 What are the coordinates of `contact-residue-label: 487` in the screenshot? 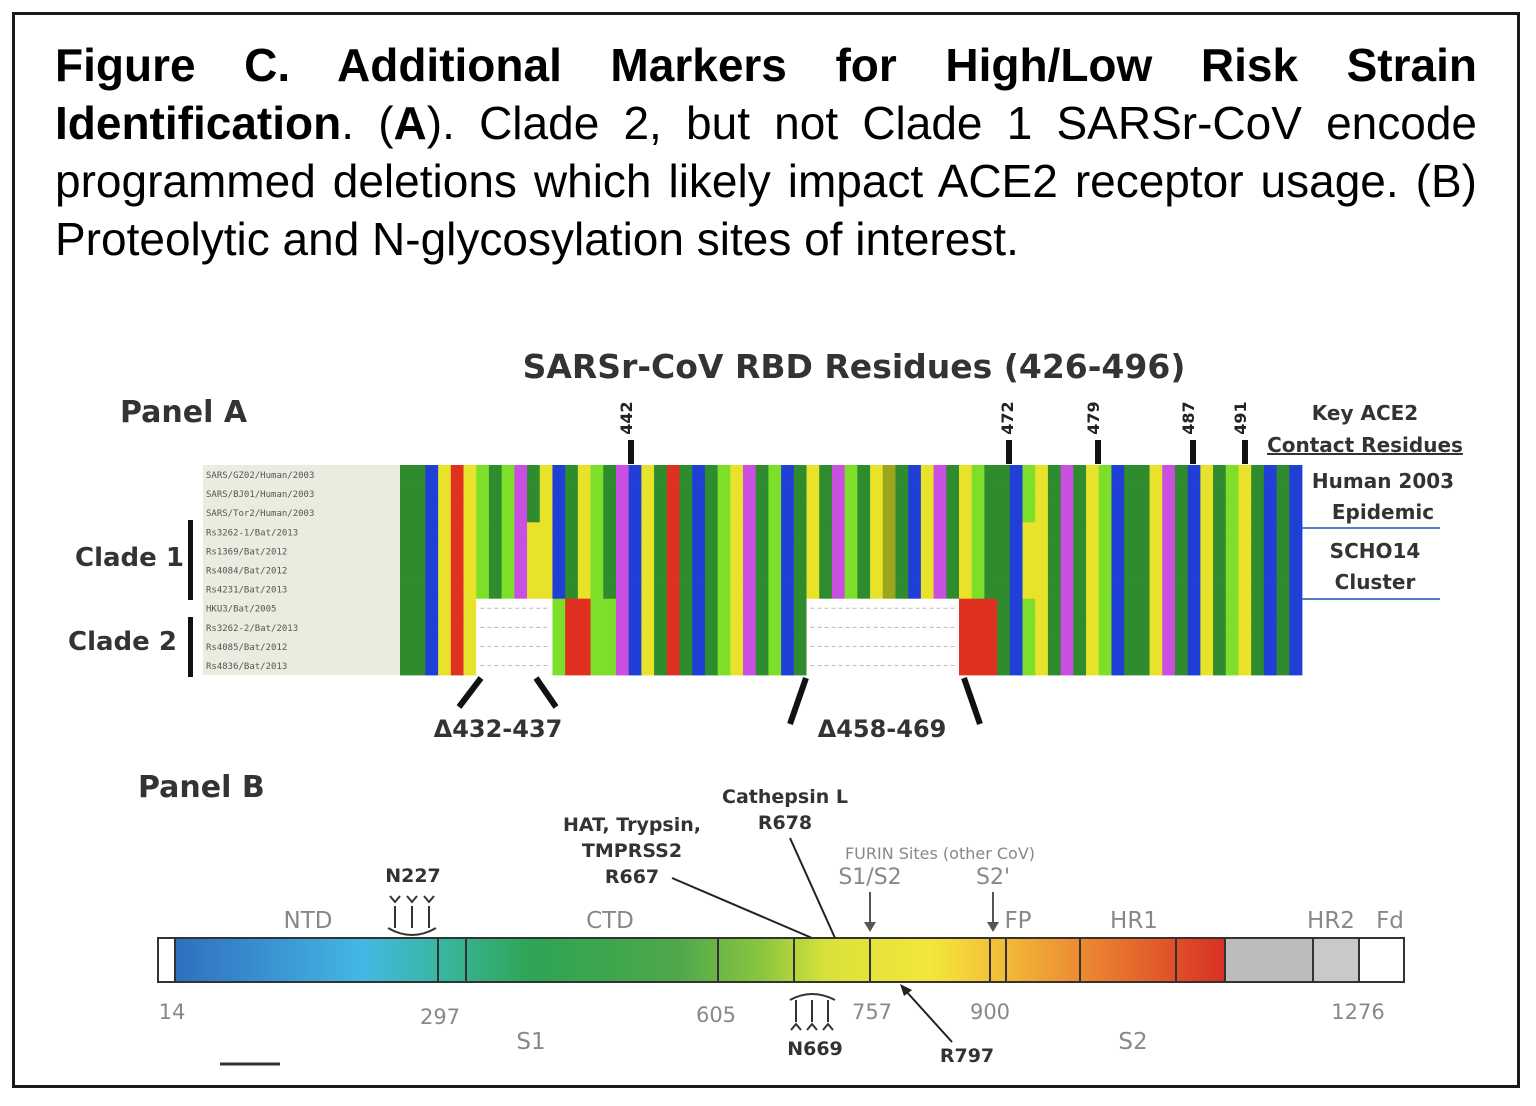 It's located at (1188, 417).